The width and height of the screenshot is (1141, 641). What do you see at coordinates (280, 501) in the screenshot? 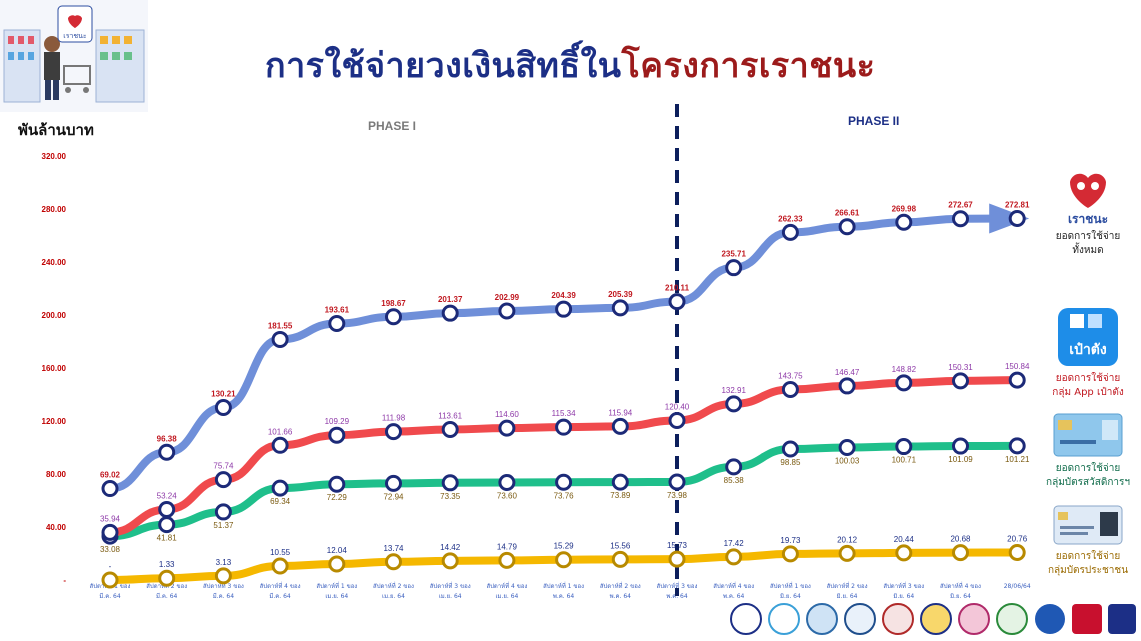
I see `data-label-welfare: 69.34` at bounding box center [280, 501].